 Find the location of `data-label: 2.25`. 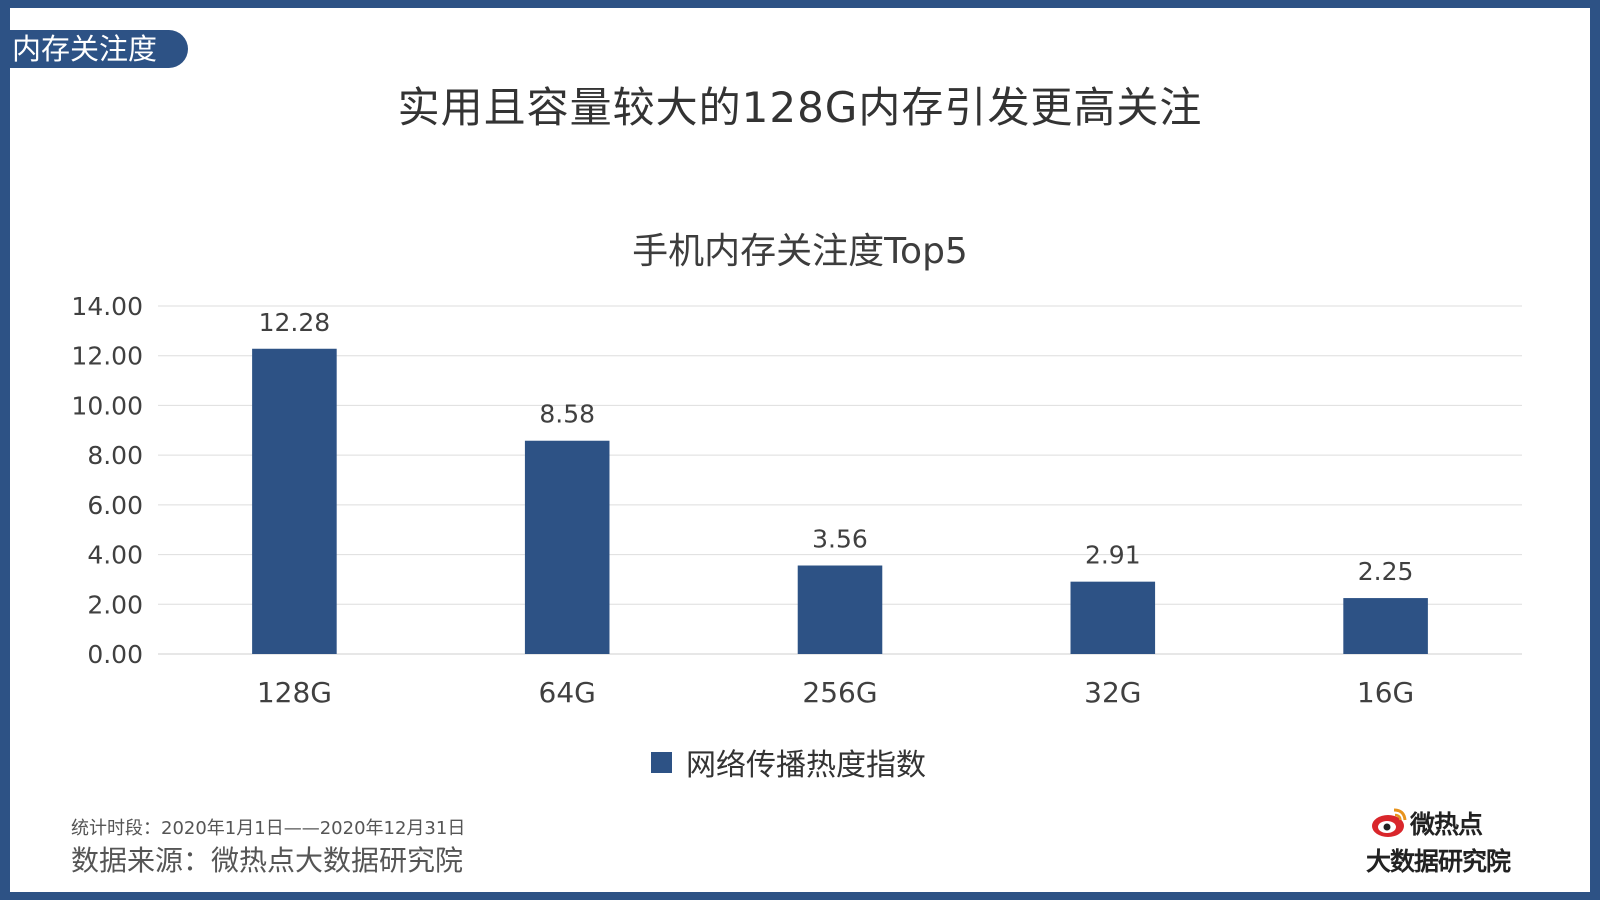

data-label: 2.25 is located at coordinates (1386, 571).